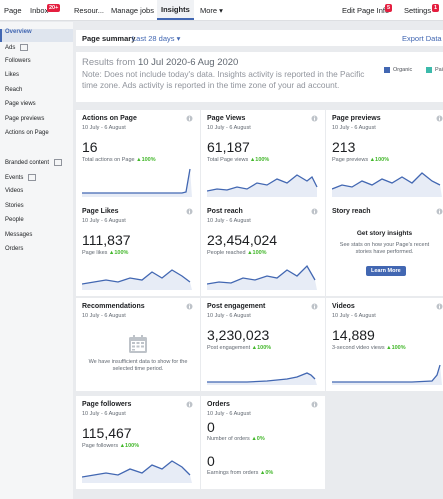 Image resolution: width=443 pixels, height=499 pixels. Describe the element at coordinates (238, 160) in the screenshot. I see `card-label: Total Page views ▲100%` at that location.